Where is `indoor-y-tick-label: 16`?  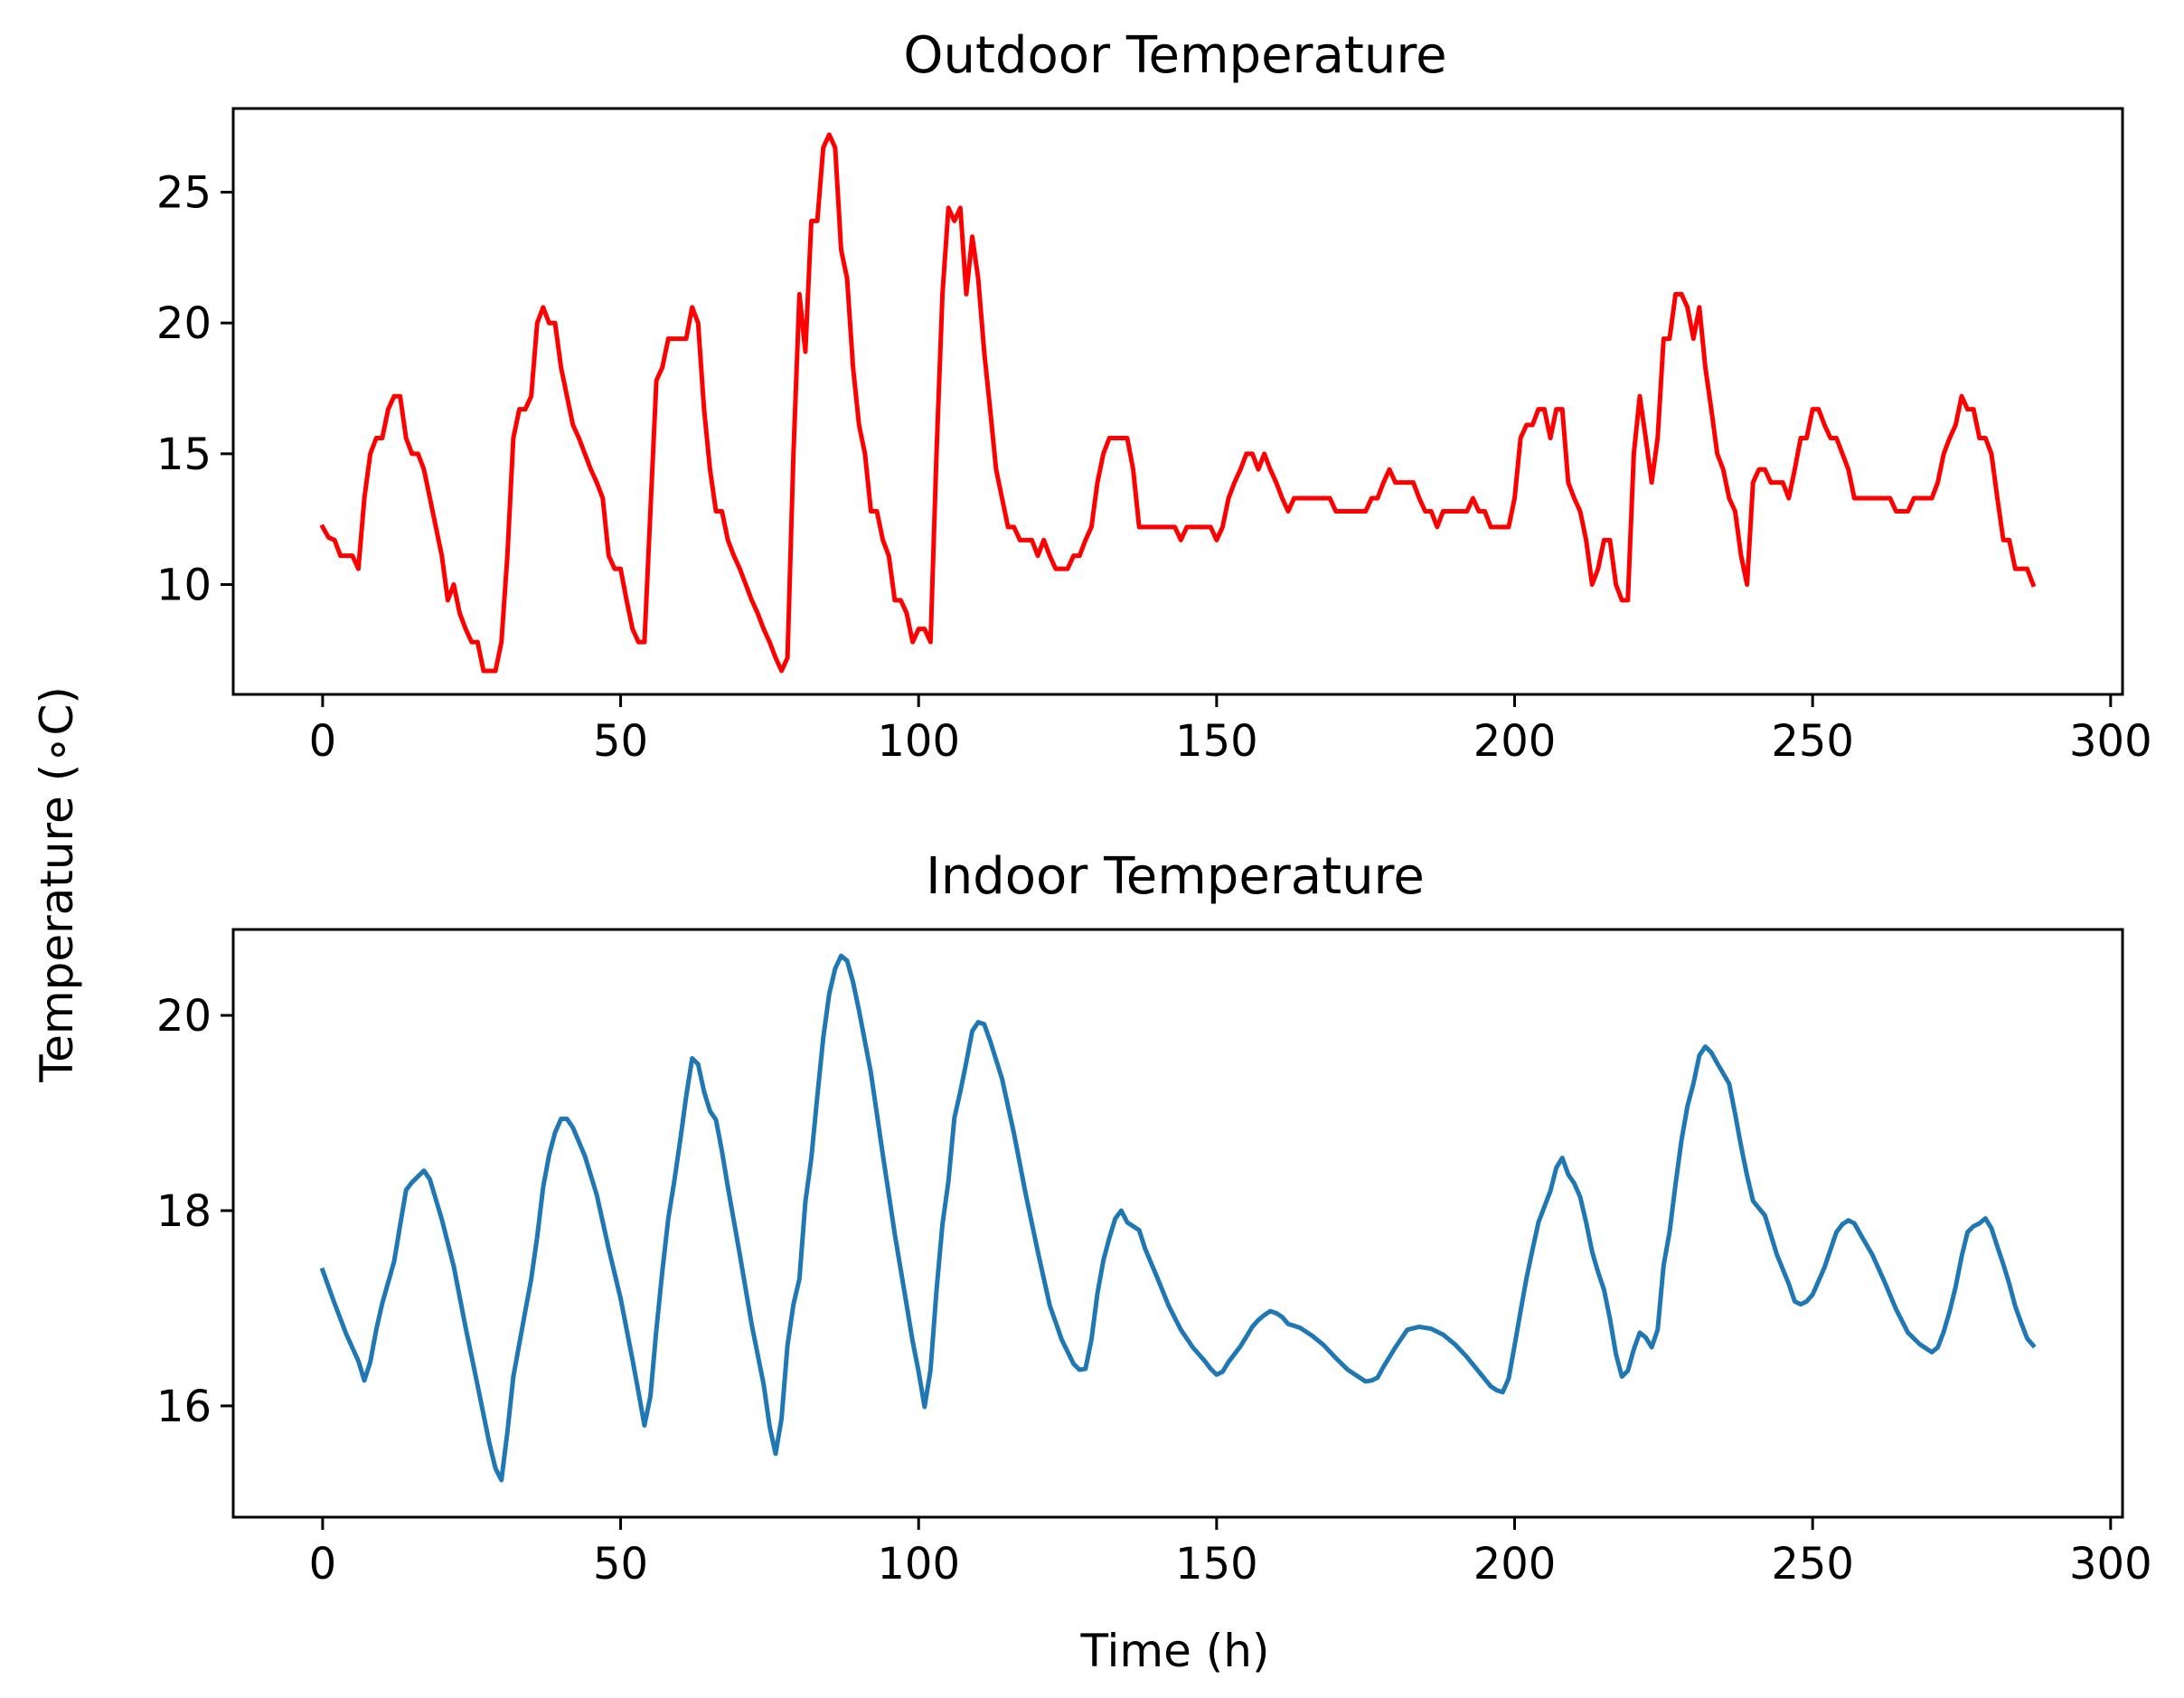
indoor-y-tick-label: 16 is located at coordinates (184, 1407).